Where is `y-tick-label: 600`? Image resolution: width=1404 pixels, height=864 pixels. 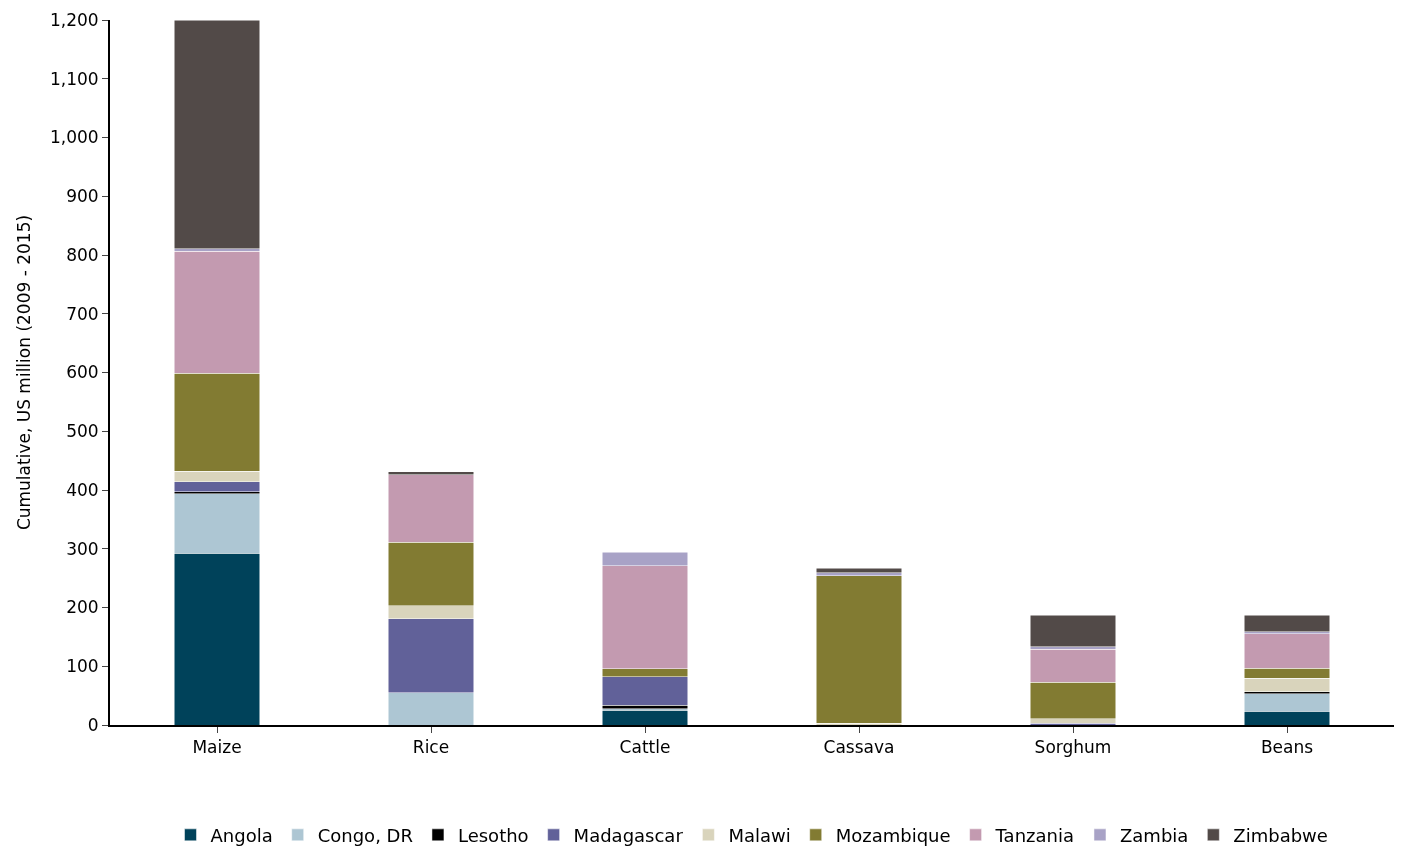 y-tick-label: 600 is located at coordinates (82, 372).